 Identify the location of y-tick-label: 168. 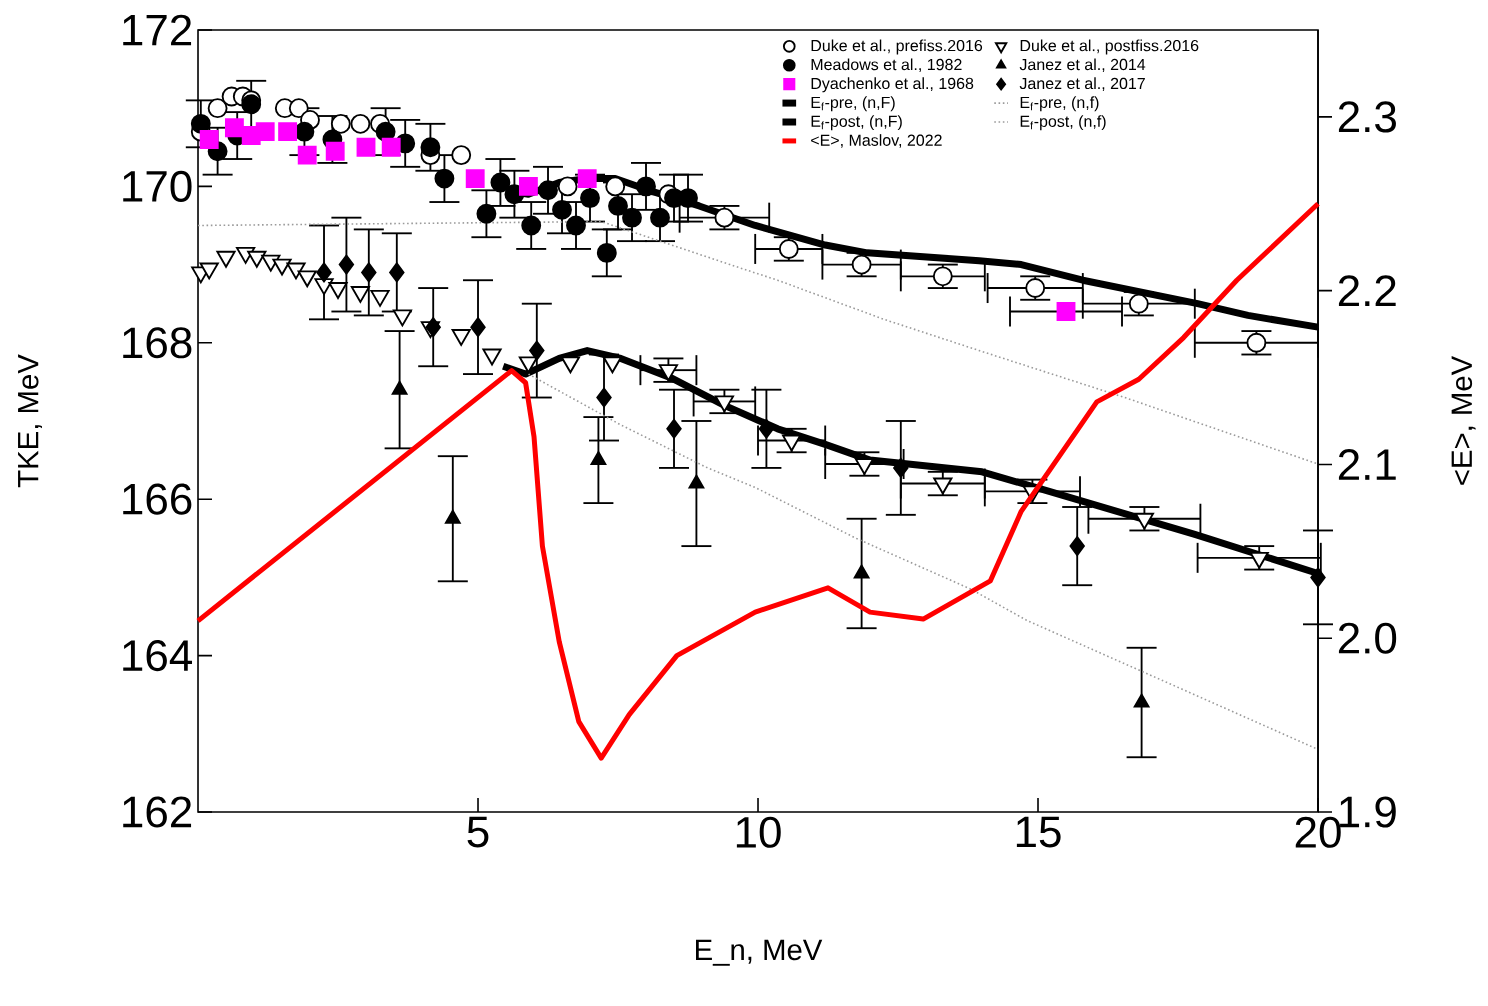
(157, 343).